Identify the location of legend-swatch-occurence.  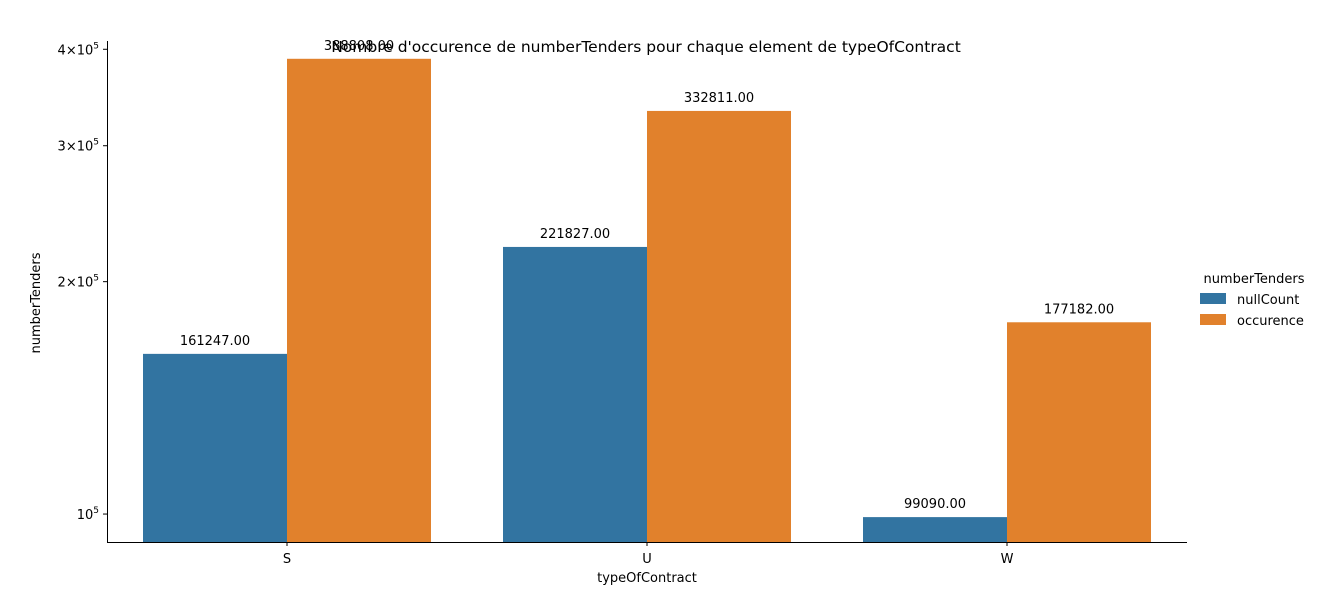
(1213, 319).